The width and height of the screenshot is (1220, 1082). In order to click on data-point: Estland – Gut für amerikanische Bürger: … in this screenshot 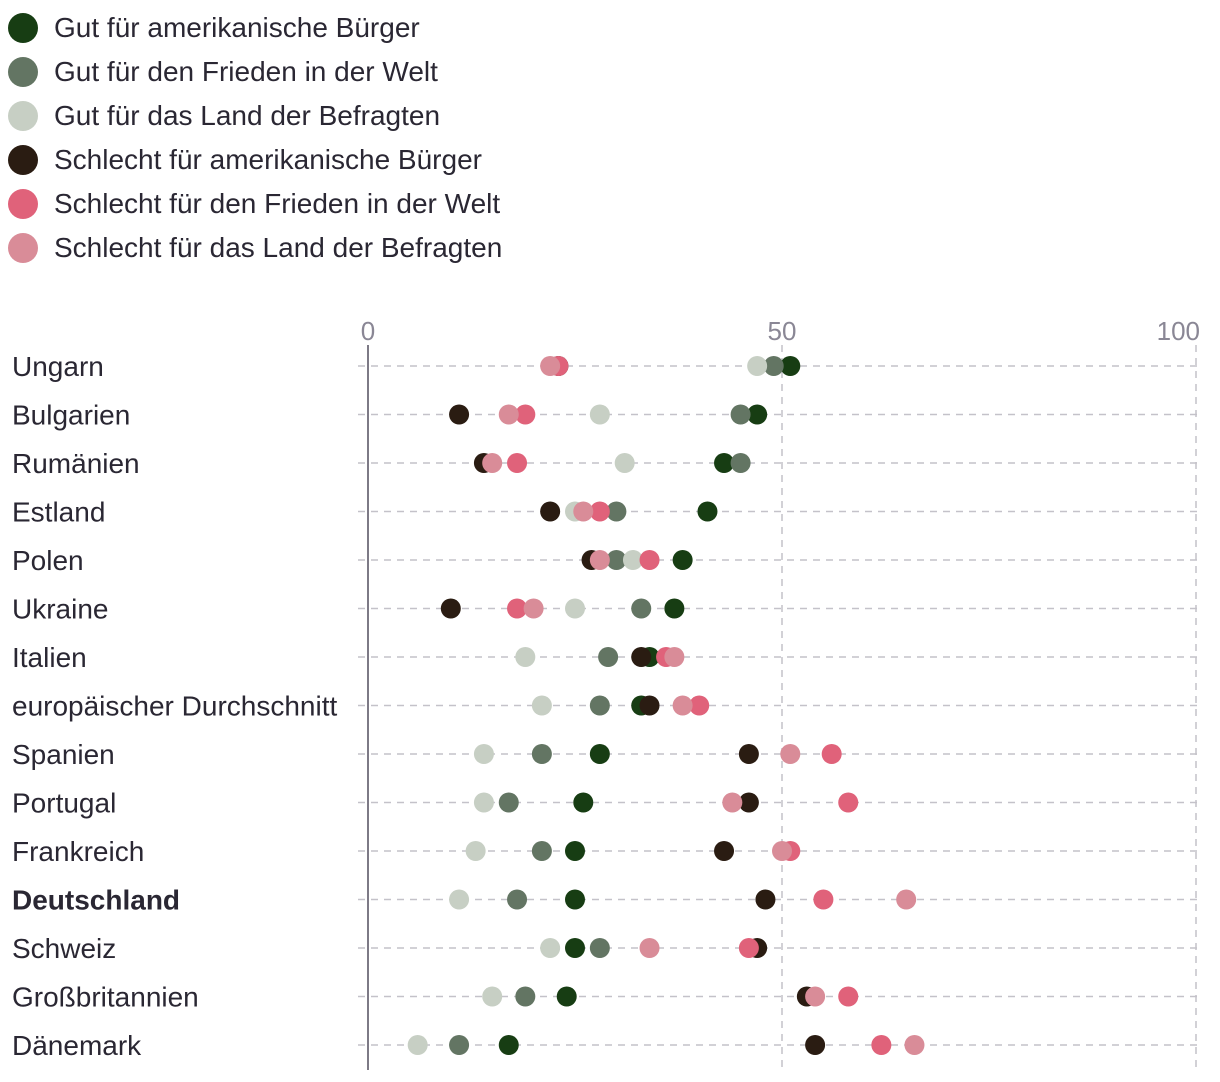, I will do `click(707, 511)`.